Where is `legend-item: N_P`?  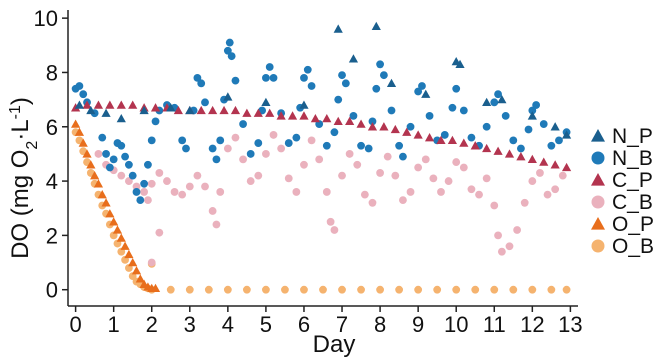
legend-item: N_P is located at coordinates (622, 136).